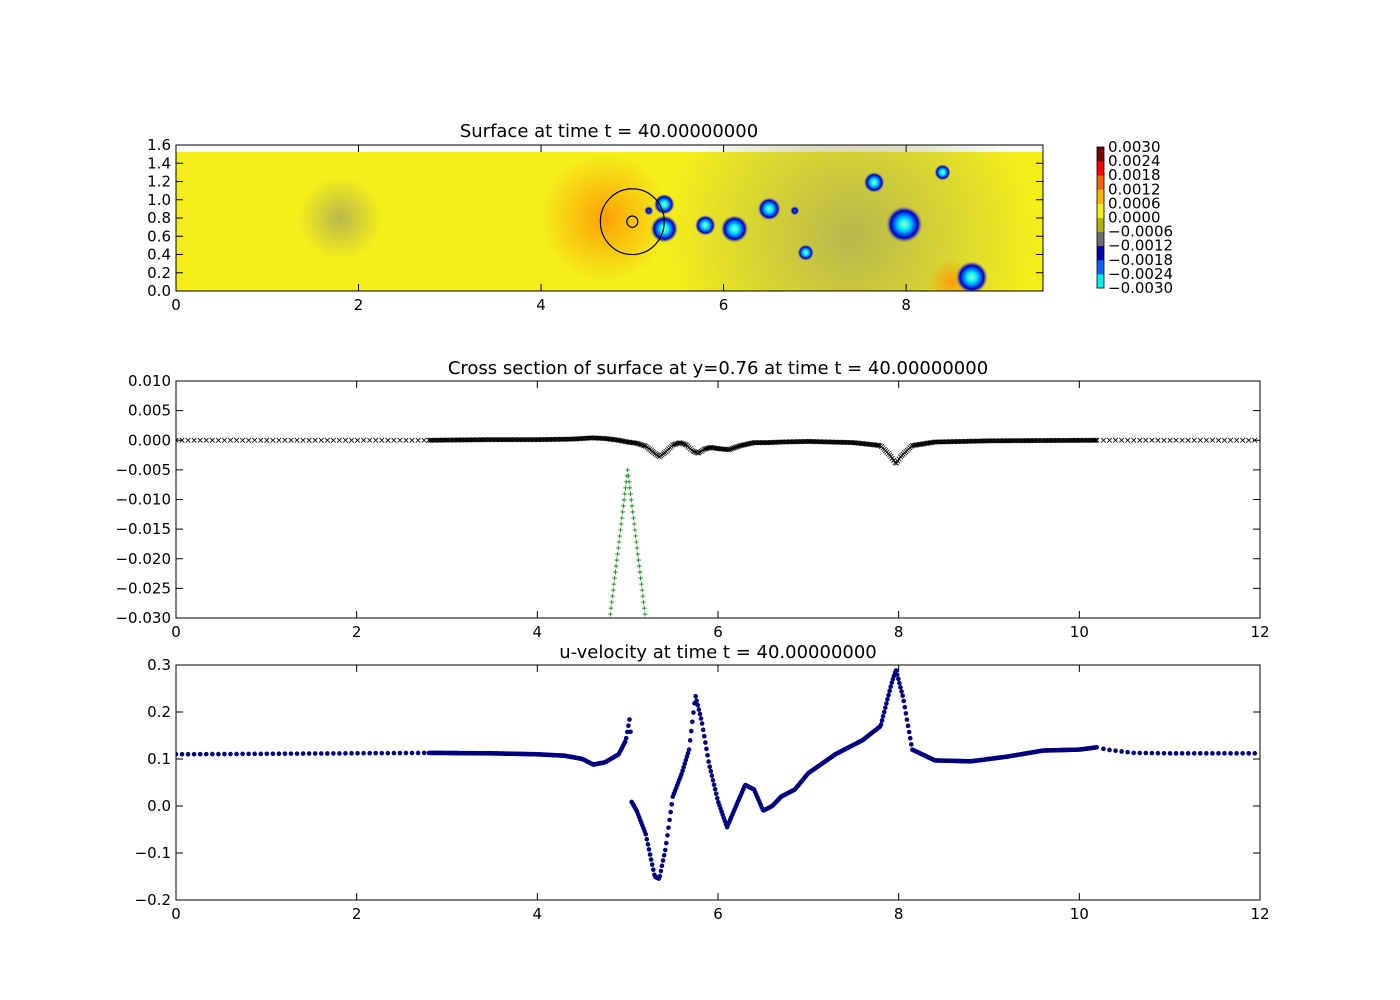 The image size is (1400, 1000). What do you see at coordinates (143, 559) in the screenshot?
I see `cross-section-y-tick-label: −0.020` at bounding box center [143, 559].